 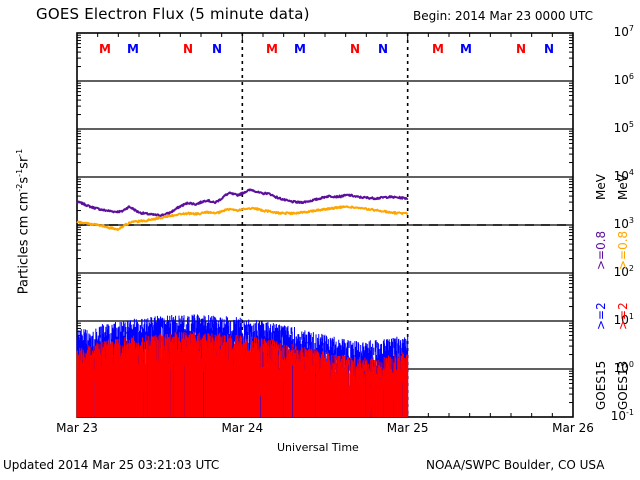 I want to click on chart-title: GOES Electron Flux (5 minute data), so click(x=173, y=14).